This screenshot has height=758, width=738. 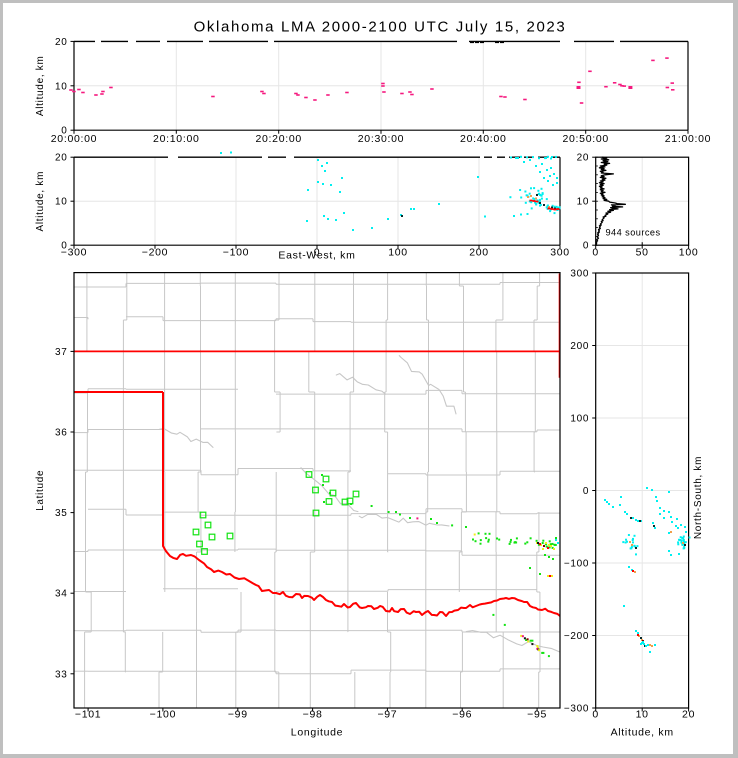 I want to click on svg-text: East-West, km, so click(x=316, y=256).